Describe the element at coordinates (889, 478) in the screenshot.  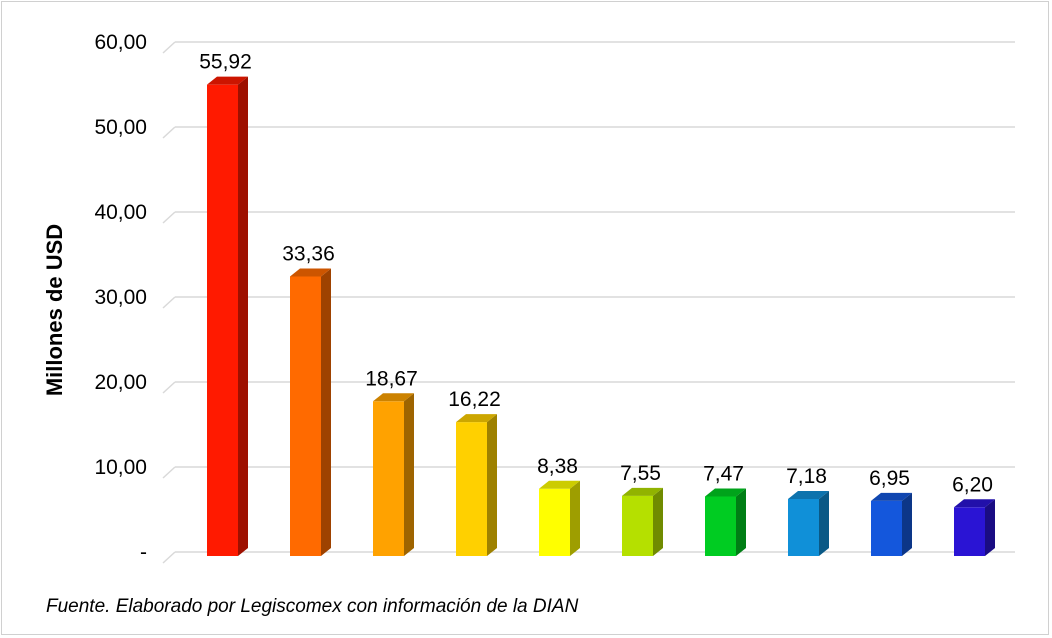
I see `data-label: 6,95` at that location.